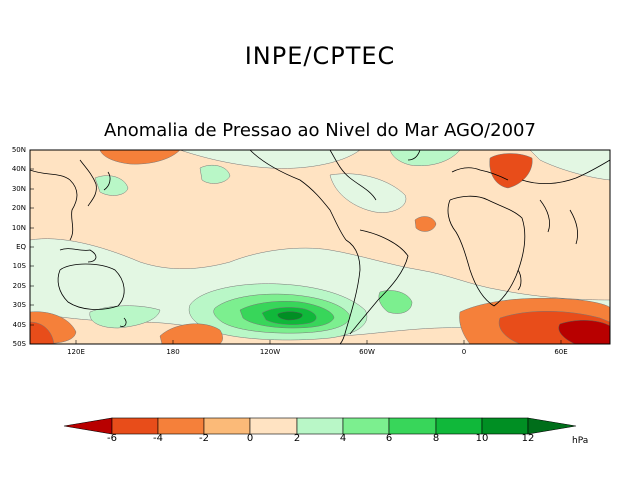  I want to click on north-america-east-coast, so click(353, 175).